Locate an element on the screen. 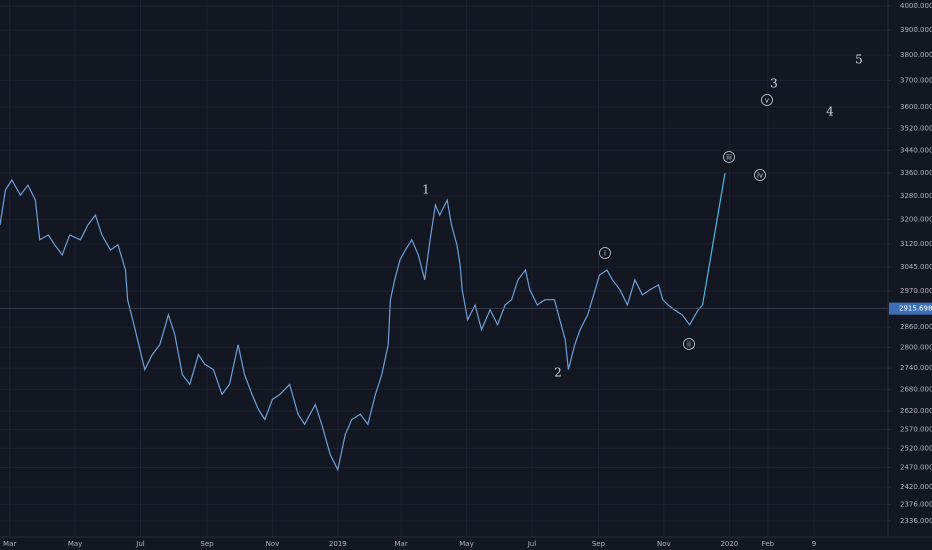 This screenshot has height=550, width=932. wave-label: 1 is located at coordinates (426, 190).